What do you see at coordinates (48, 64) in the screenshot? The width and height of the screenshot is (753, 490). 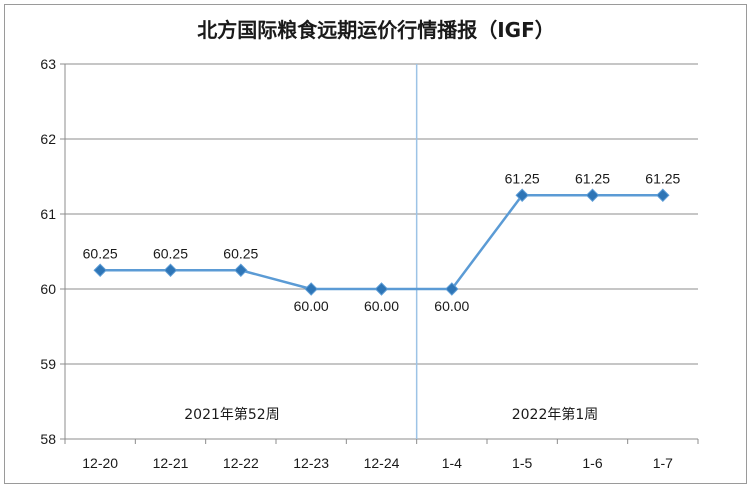 I see `y-tick-label: 63` at bounding box center [48, 64].